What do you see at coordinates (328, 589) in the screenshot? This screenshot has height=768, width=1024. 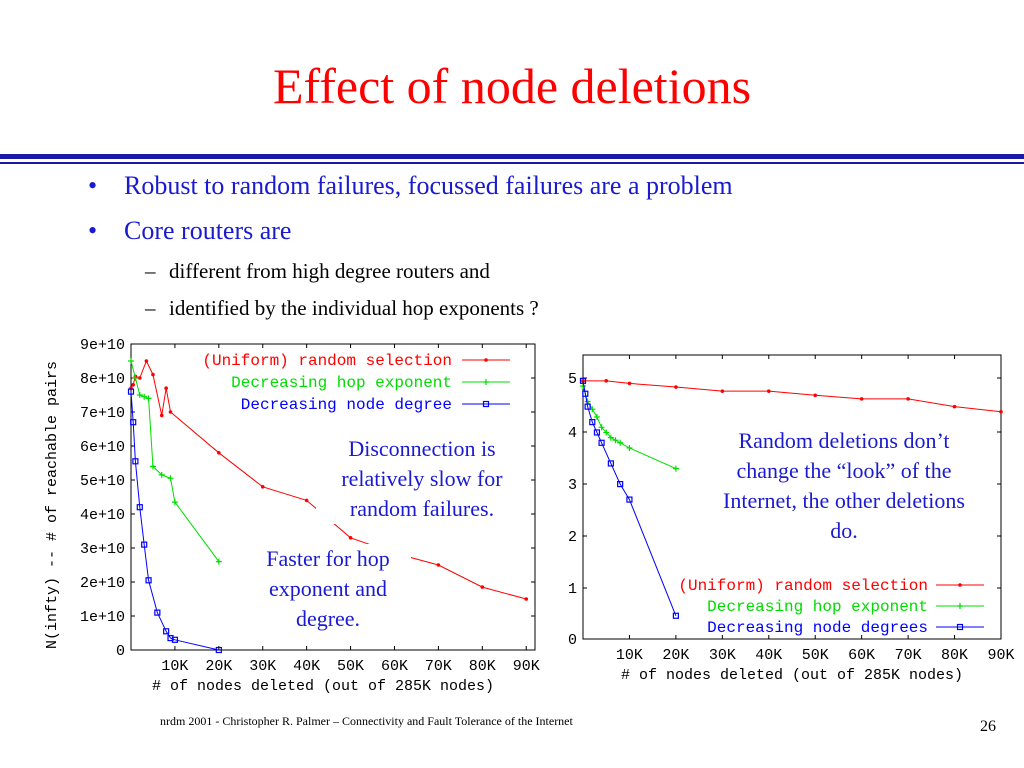 I see `annotation-faster: Faster for hop exponent and degree.` at bounding box center [328, 589].